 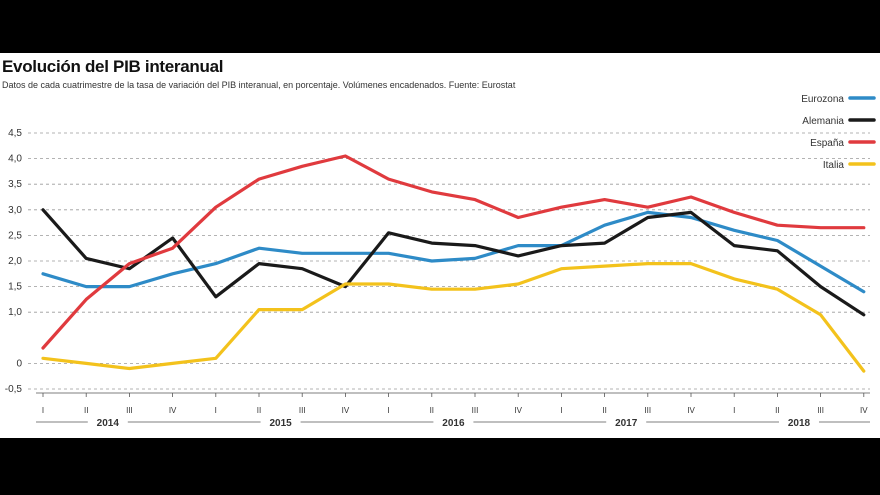 What do you see at coordinates (14, 389) in the screenshot?
I see `y-tick-label: -0,5` at bounding box center [14, 389].